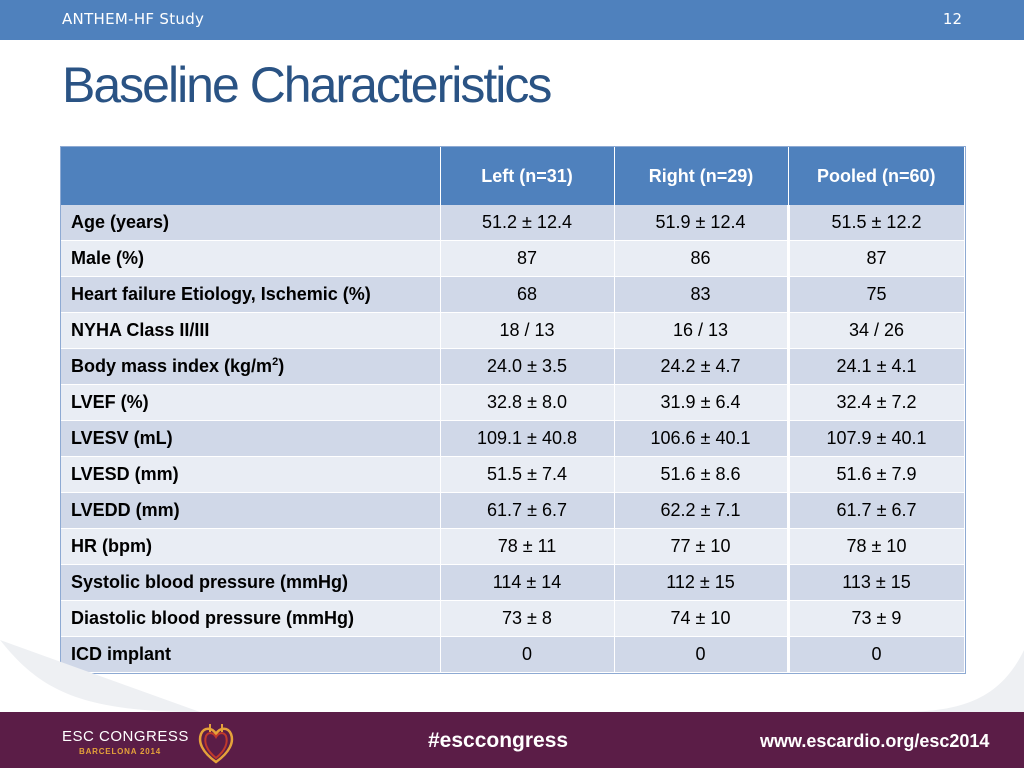 The height and width of the screenshot is (768, 1024). I want to click on cell-right: 86, so click(702, 258).